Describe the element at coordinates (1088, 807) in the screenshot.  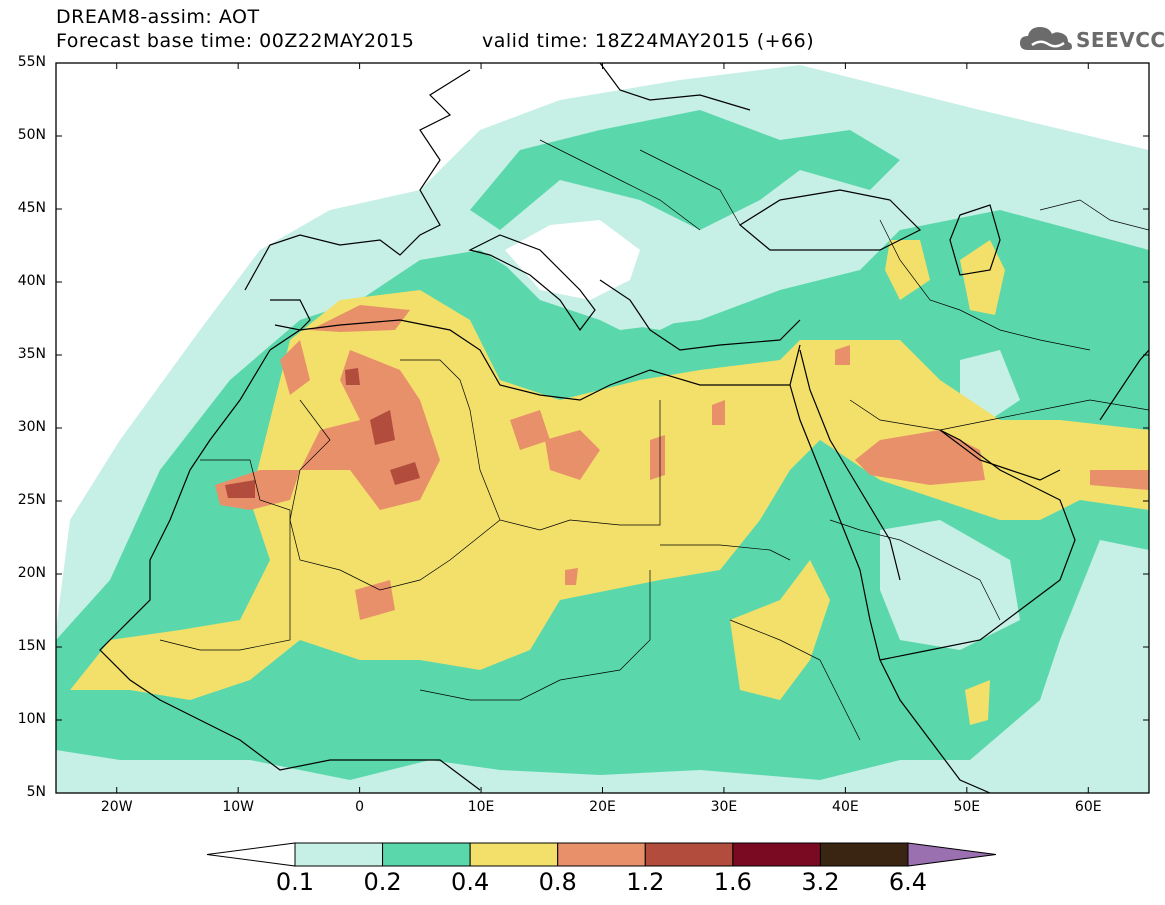
I see `lon-label: 60E` at that location.